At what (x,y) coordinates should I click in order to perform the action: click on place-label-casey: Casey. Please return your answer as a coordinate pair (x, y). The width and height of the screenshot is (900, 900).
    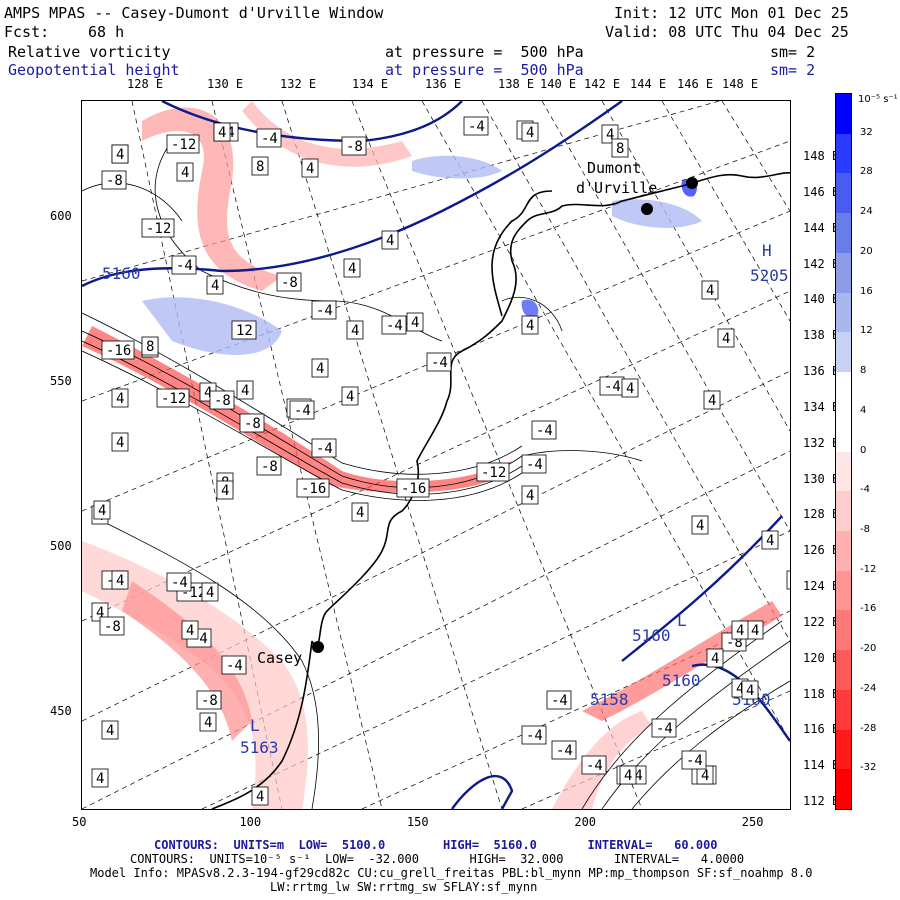
    Looking at the image, I should click on (279, 658).